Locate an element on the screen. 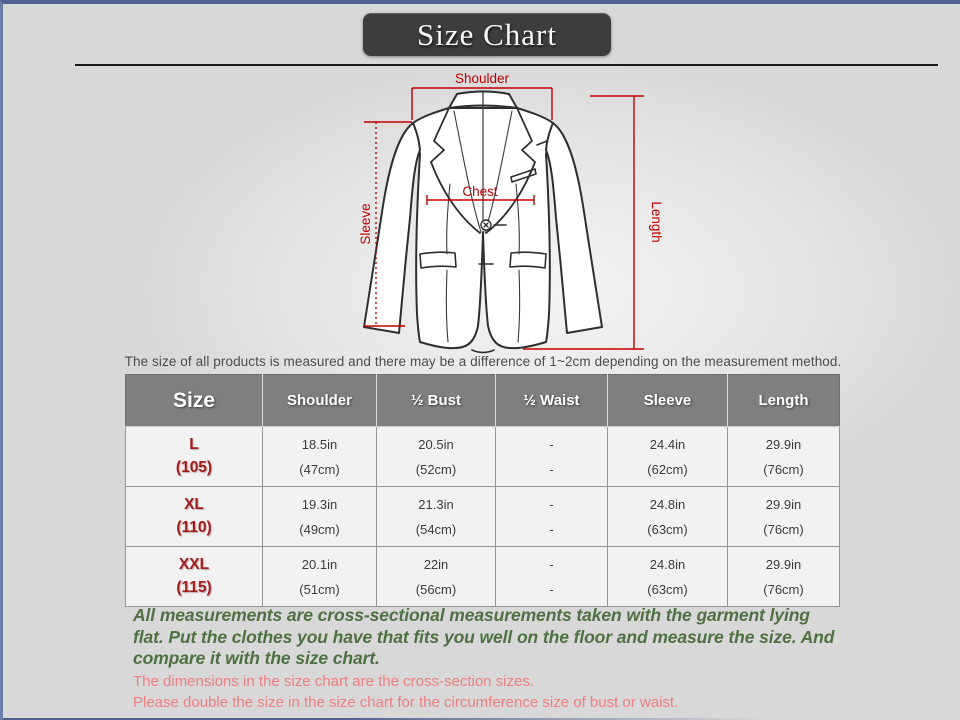 Image resolution: width=960 pixels, height=720 pixels. size-value: XL is located at coordinates (194, 504).